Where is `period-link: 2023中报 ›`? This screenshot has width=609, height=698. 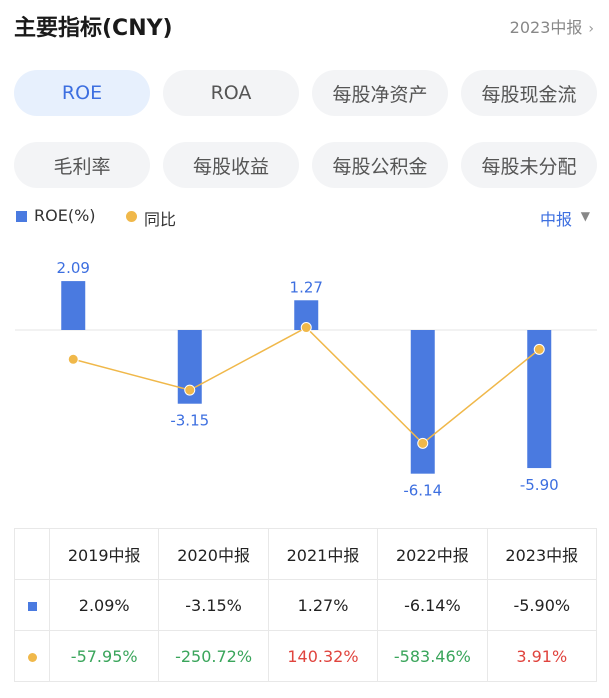
period-link: 2023中报 › is located at coordinates (552, 26).